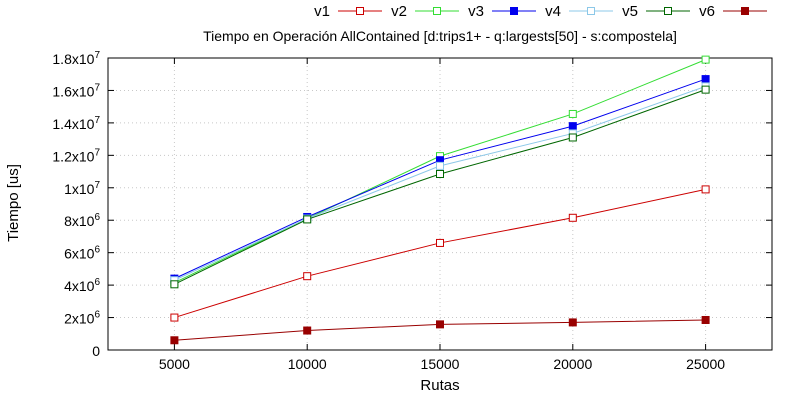 The width and height of the screenshot is (800, 400). What do you see at coordinates (76, 58) in the screenshot?
I see `y-tick-label: 1.8x107` at bounding box center [76, 58].